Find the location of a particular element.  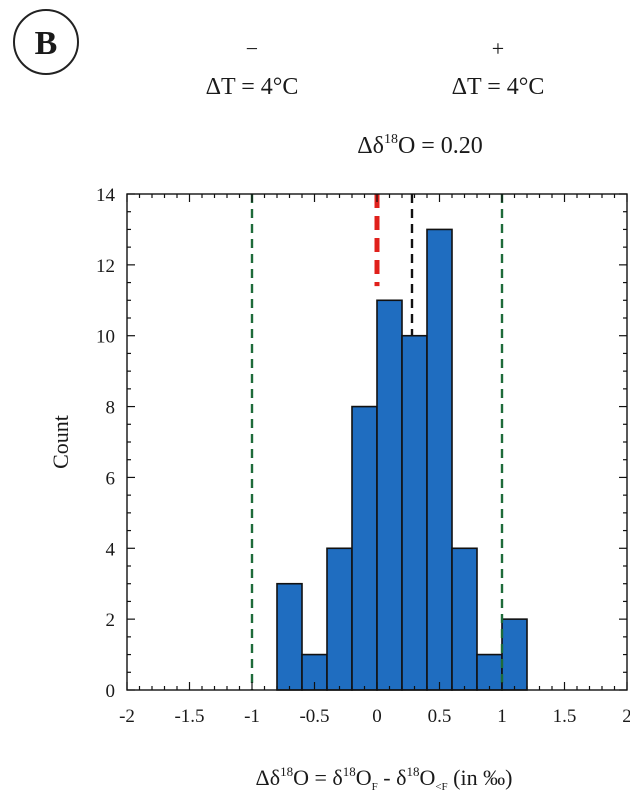

x-tick-label: 0 is located at coordinates (377, 716).